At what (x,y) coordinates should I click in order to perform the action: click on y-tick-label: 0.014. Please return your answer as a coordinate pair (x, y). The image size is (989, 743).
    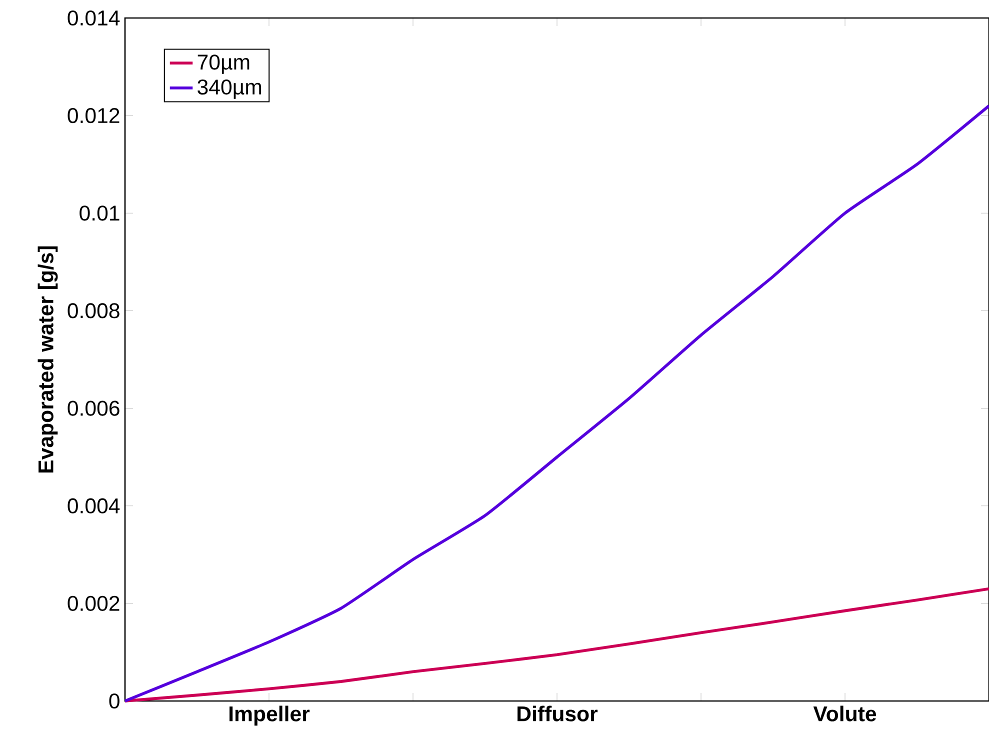
    Looking at the image, I should click on (94, 18).